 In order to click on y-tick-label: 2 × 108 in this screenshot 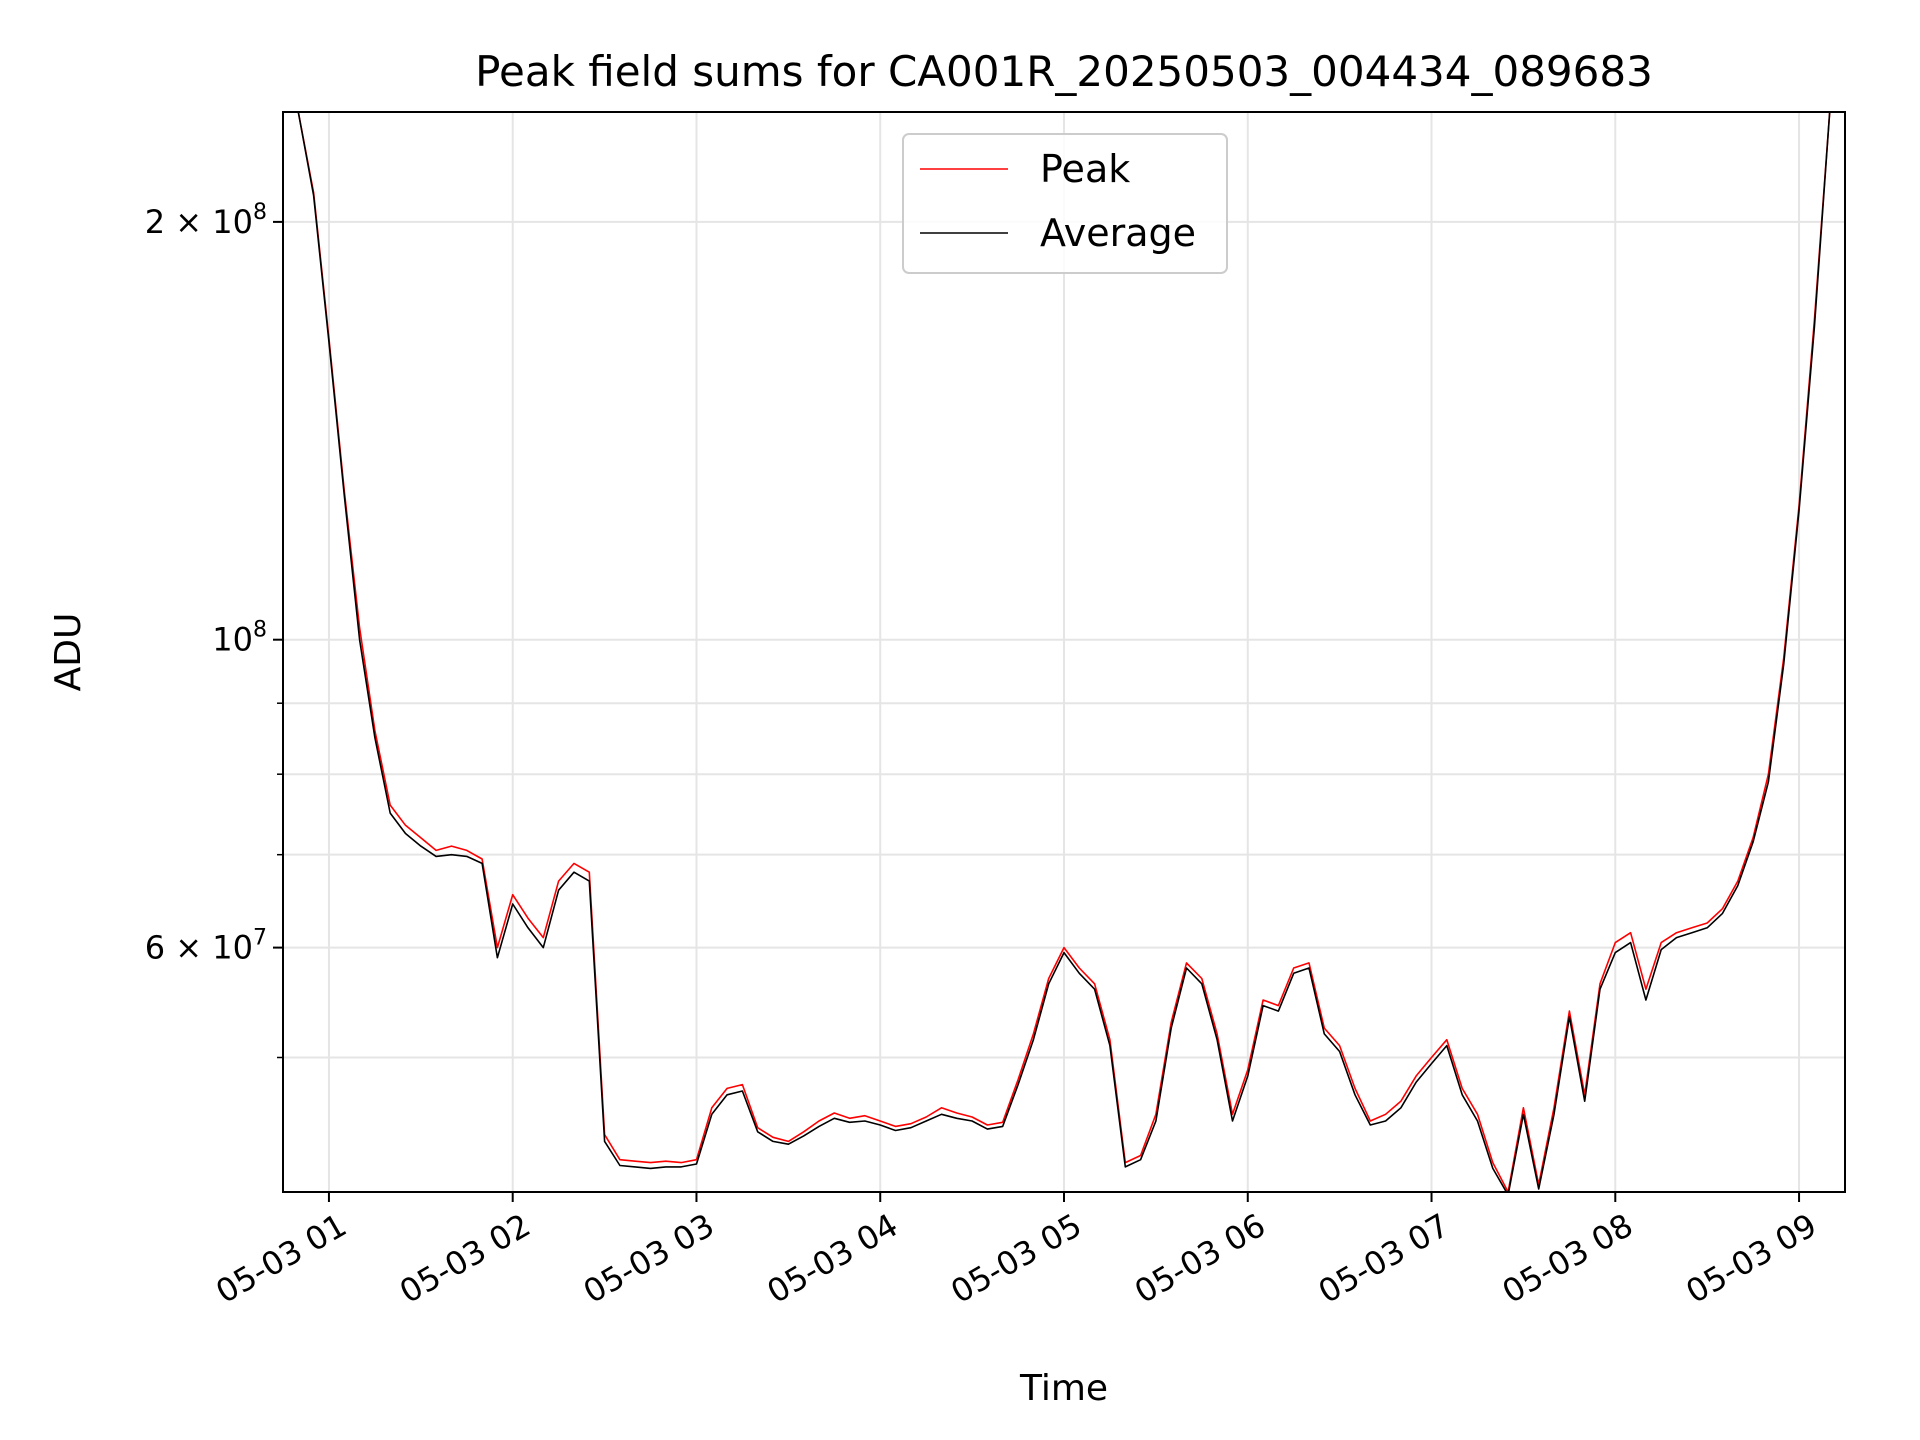, I will do `click(206, 220)`.